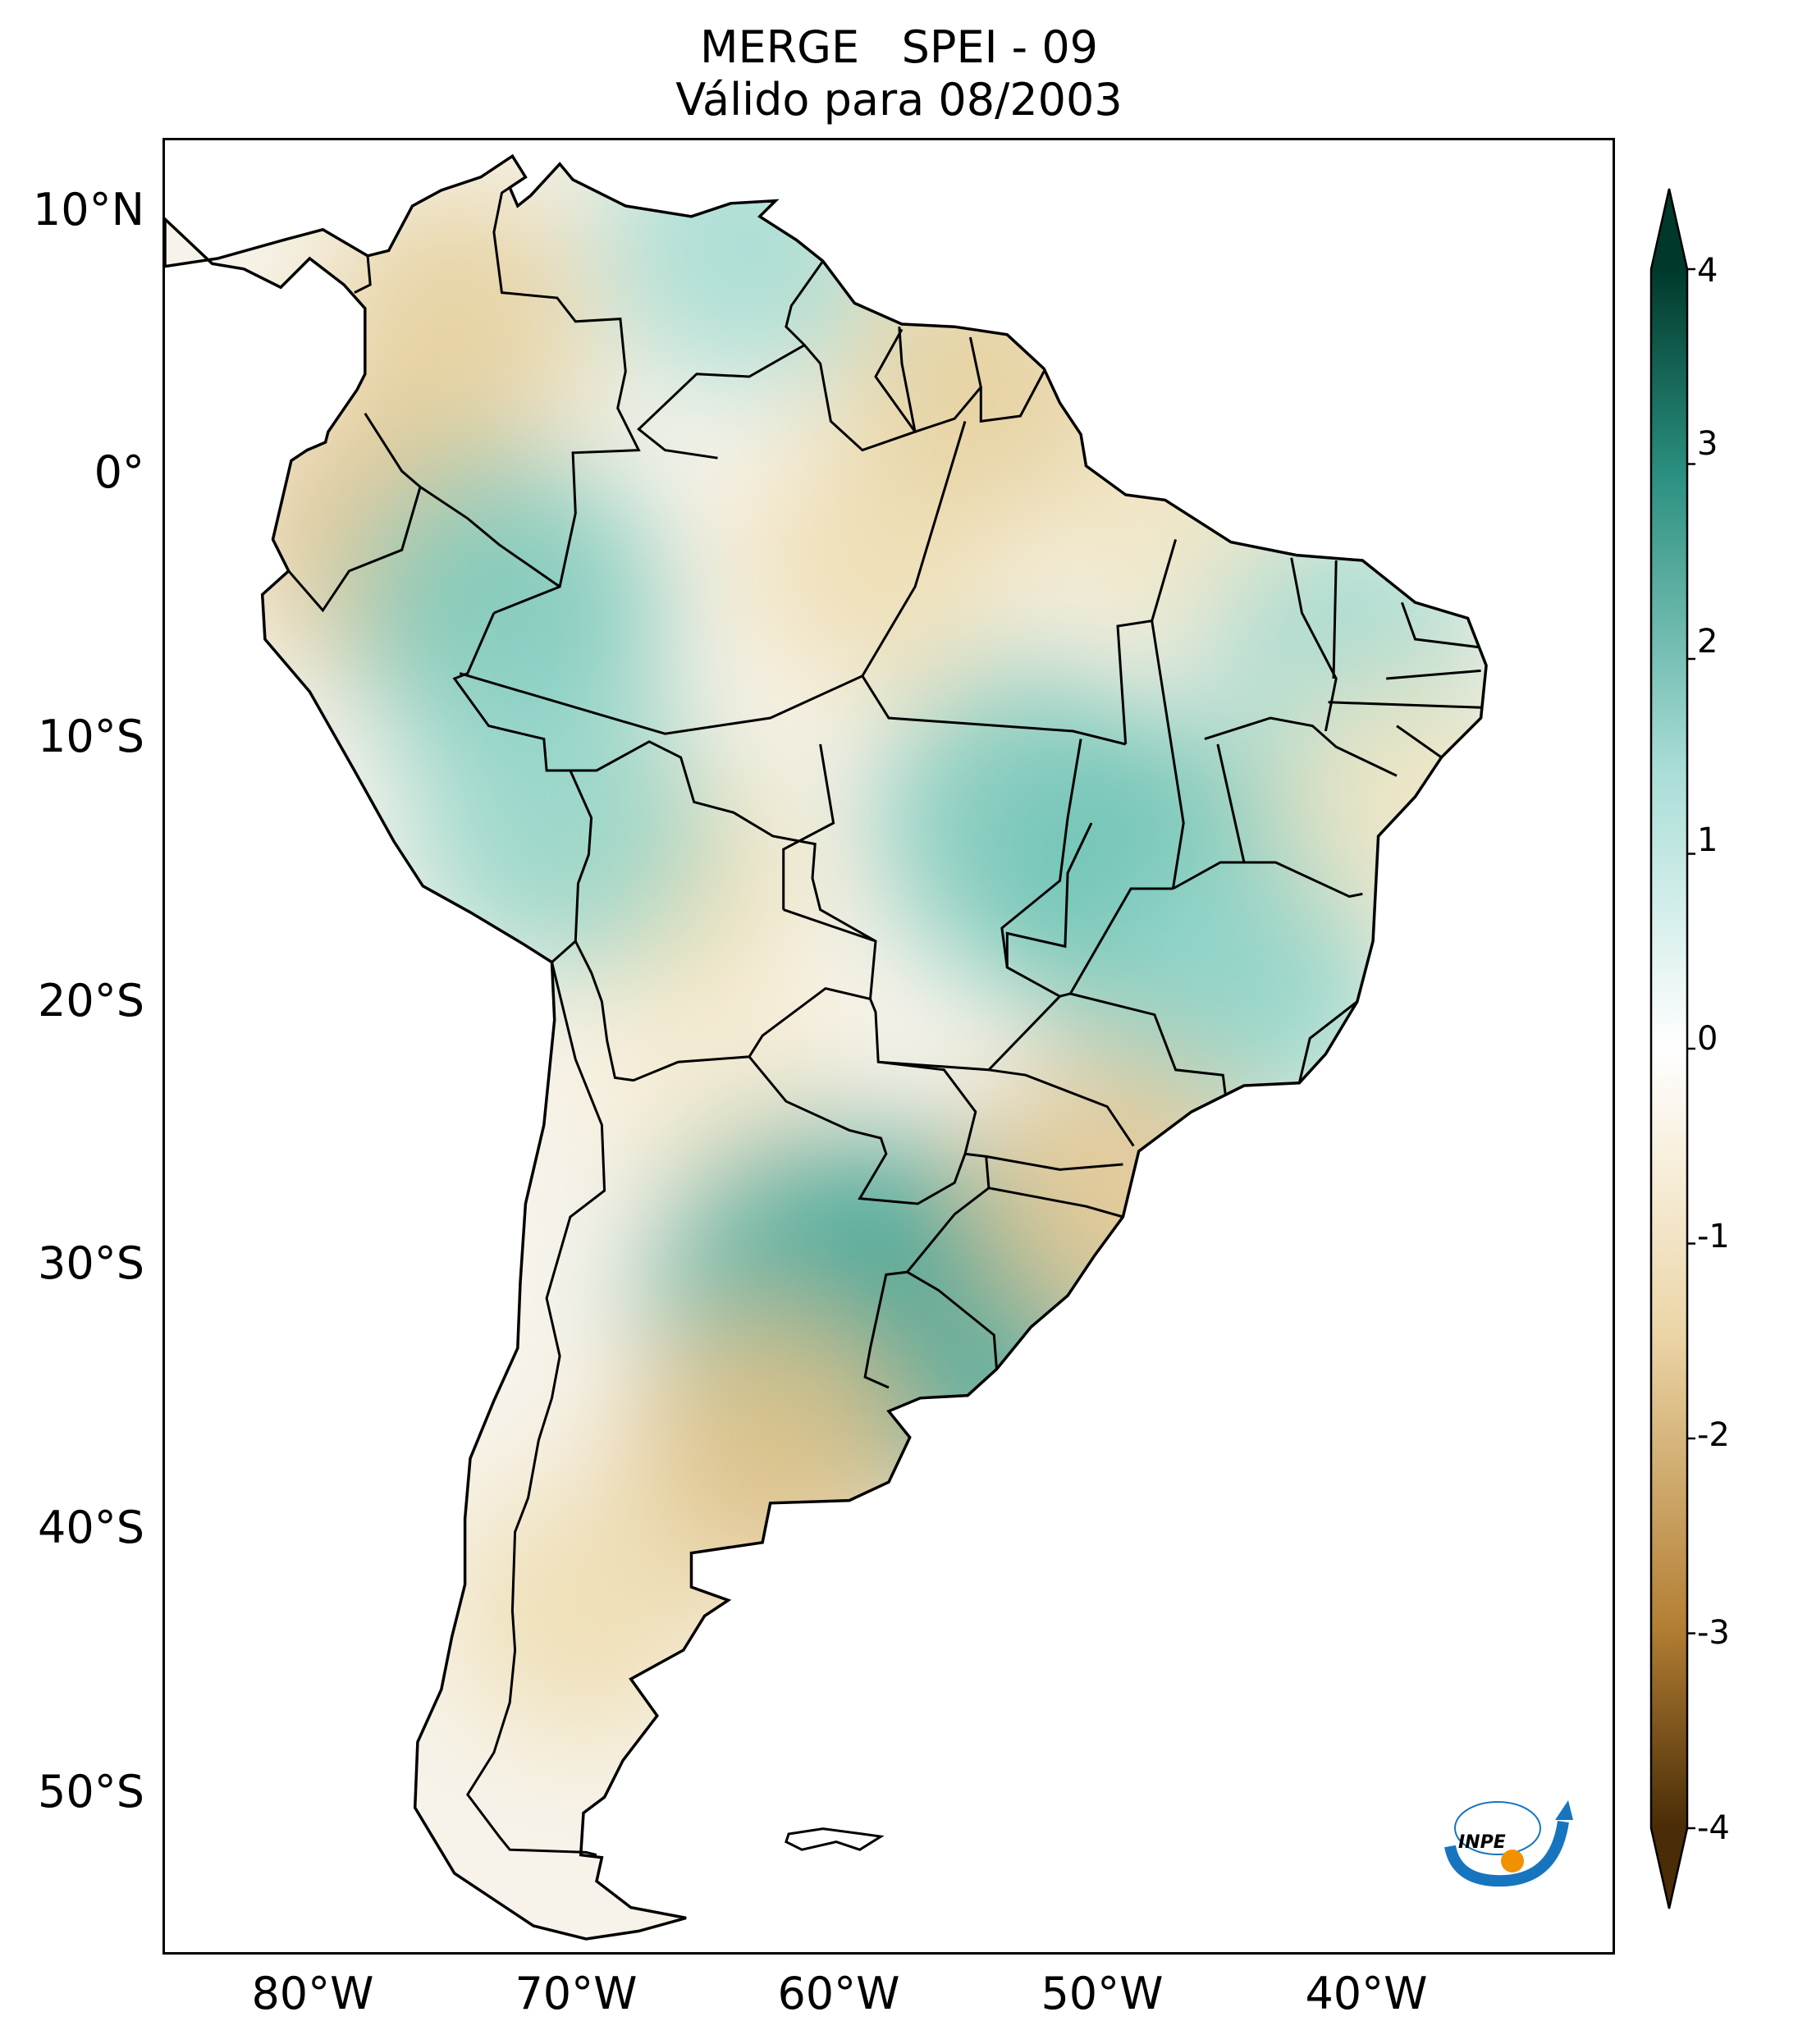 This screenshot has height=2044, width=1798. I want to click on lat-label-30s: 30°S, so click(91, 1263).